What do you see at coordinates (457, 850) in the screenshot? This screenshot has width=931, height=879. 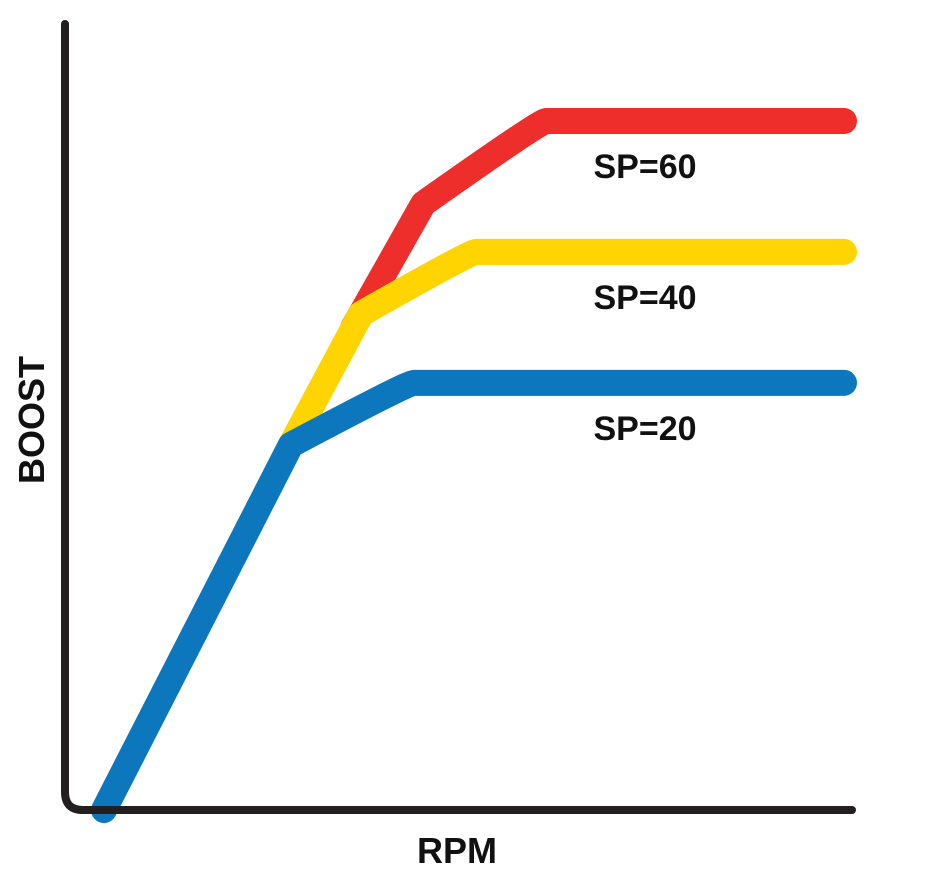 I see `x-axis-label: RPM` at bounding box center [457, 850].